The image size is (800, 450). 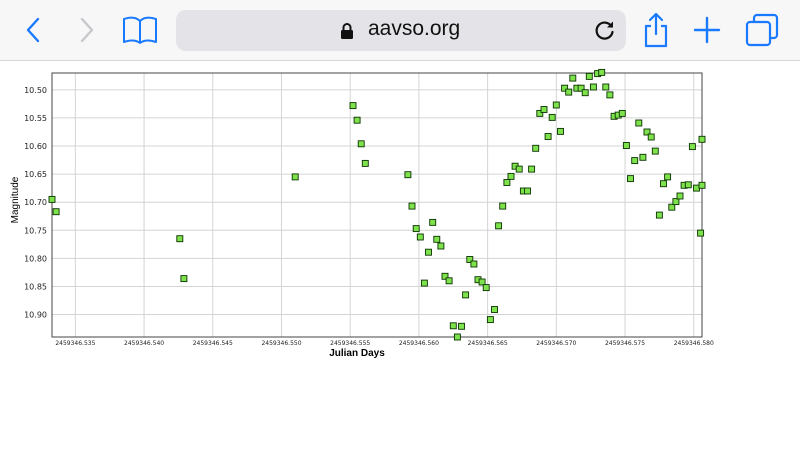 What do you see at coordinates (33, 30) in the screenshot?
I see `back-button` at bounding box center [33, 30].